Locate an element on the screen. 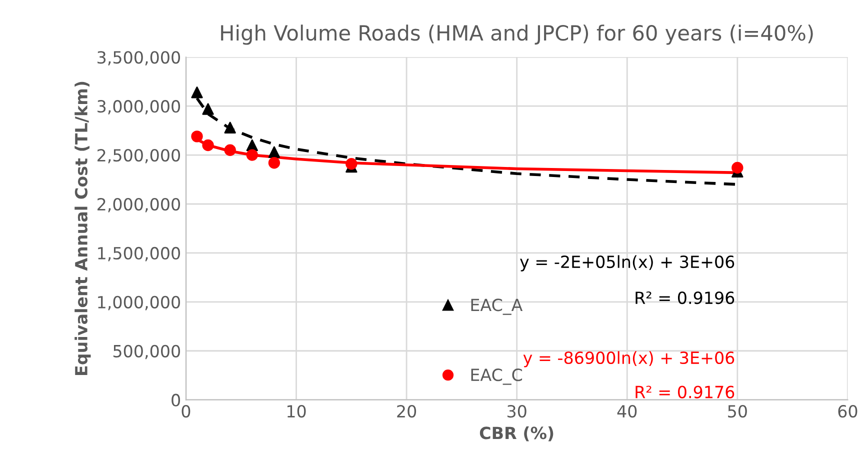 The image size is (865, 476). annotation: y = -86900ln(x) + 3E+06 is located at coordinates (628, 359).